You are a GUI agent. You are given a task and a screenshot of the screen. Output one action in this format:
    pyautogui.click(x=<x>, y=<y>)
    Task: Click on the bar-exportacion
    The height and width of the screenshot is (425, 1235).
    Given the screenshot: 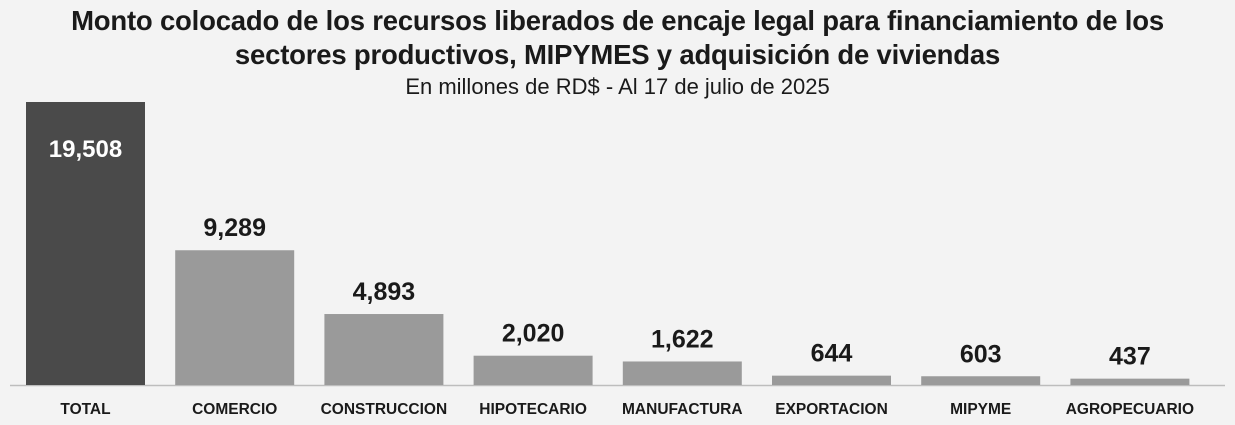 What is the action you would take?
    pyautogui.click(x=831, y=380)
    